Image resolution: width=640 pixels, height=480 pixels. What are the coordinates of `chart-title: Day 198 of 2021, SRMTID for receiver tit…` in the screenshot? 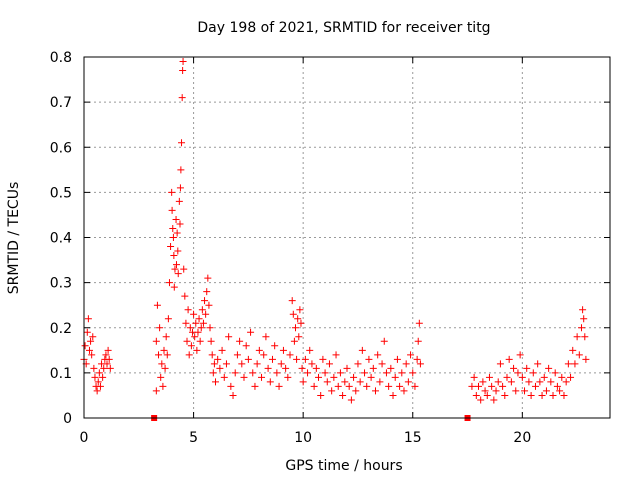 It's located at (343, 28).